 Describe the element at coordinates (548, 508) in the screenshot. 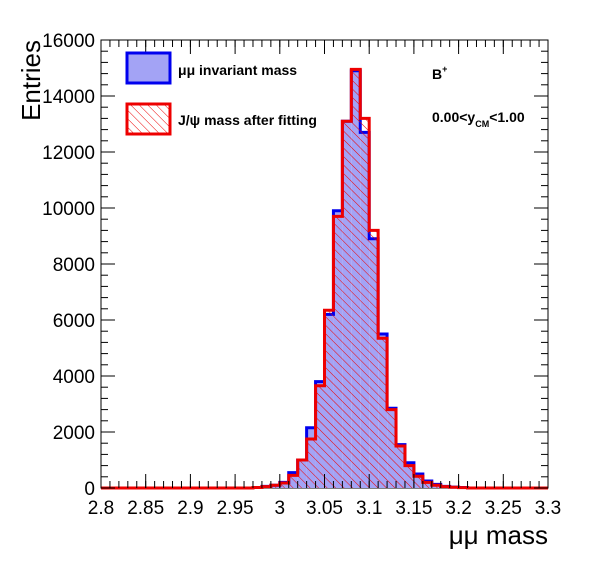

I see `x-tick-label: 3.3` at that location.